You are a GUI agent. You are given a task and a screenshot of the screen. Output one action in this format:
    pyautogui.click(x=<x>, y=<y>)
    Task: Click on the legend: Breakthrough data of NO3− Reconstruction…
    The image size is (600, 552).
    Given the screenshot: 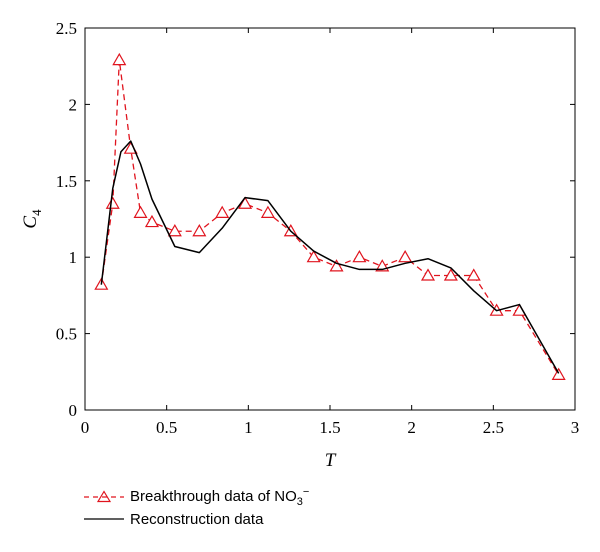 What is the action you would take?
    pyautogui.click(x=196, y=508)
    